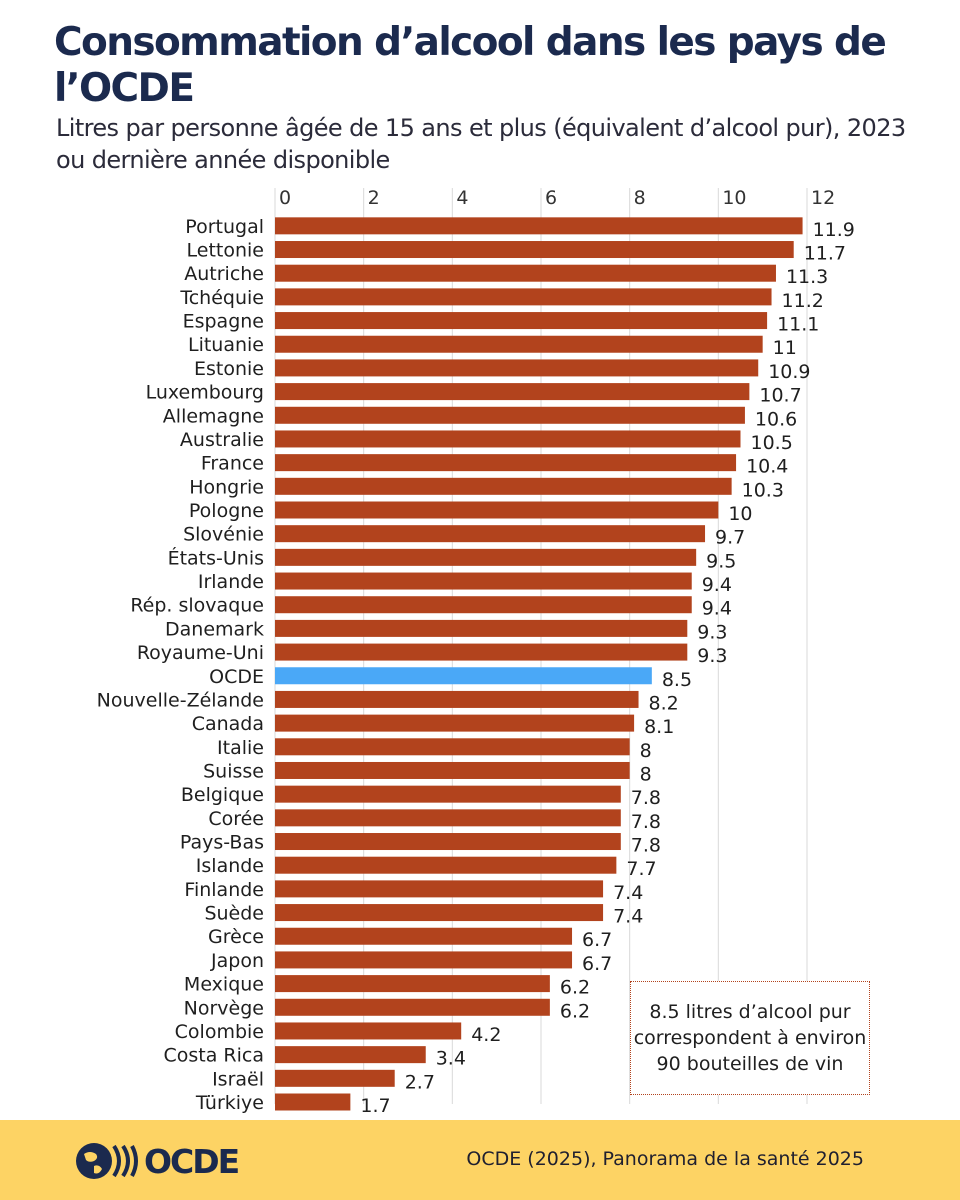 The image size is (960, 1200). Describe the element at coordinates (224, 227) in the screenshot. I see `category-label: Portugal` at that location.